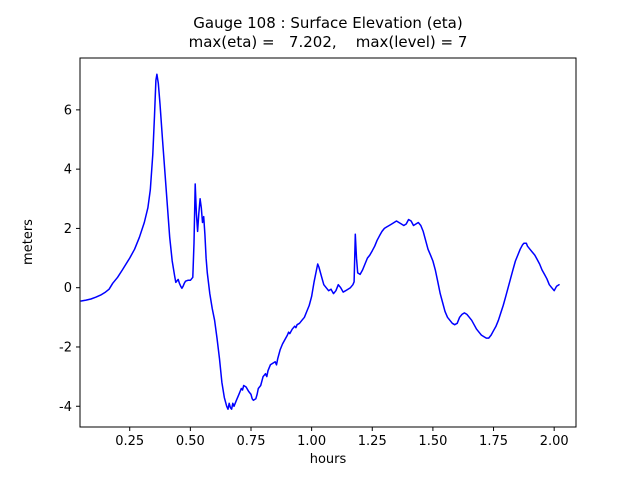 This screenshot has height=480, width=640. Describe the element at coordinates (68, 170) in the screenshot. I see `y-tick-label: 4` at that location.